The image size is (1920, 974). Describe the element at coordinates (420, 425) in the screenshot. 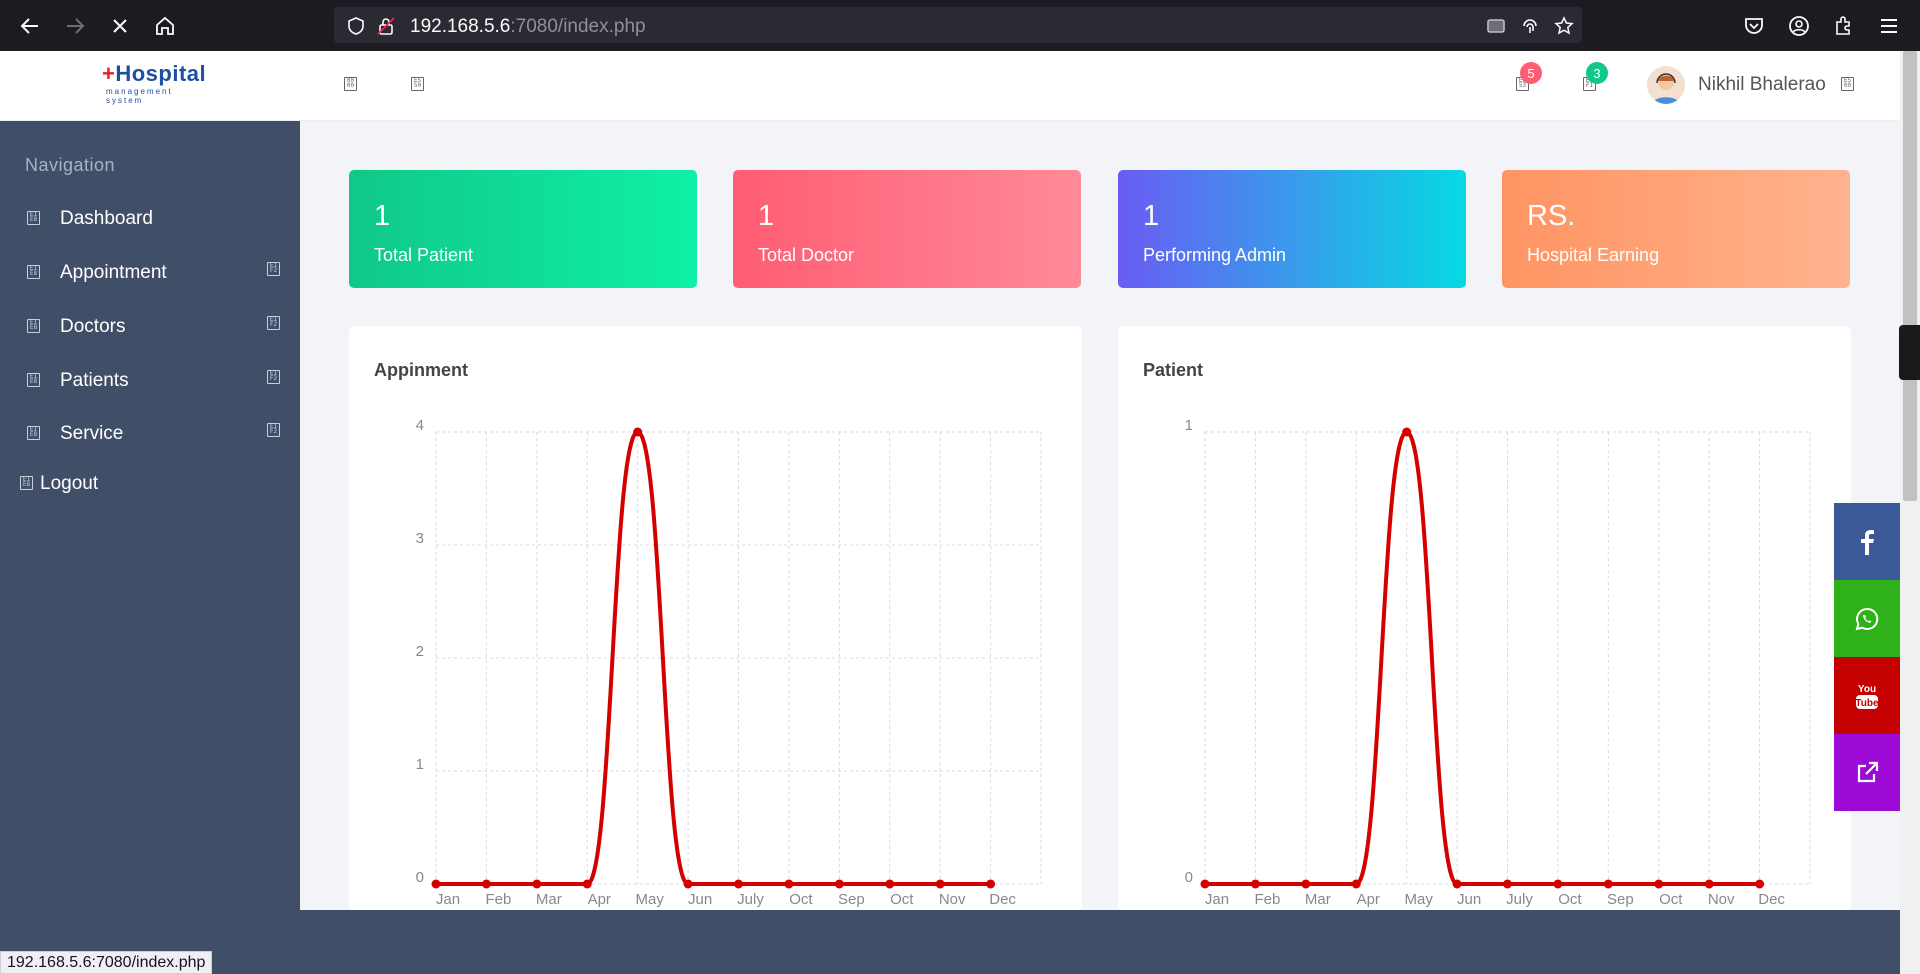

I see `y-tick-label: 4` at that location.